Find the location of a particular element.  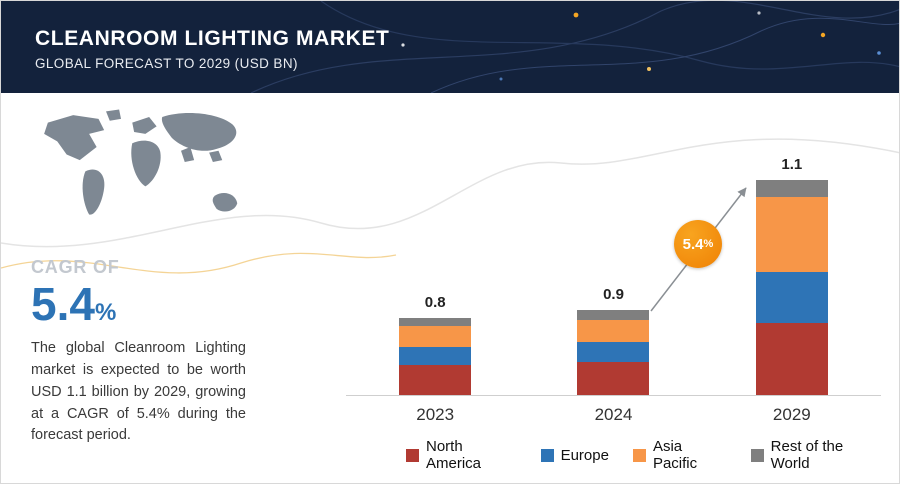

legend-item-rest-of-the-world: Rest of the World is located at coordinates (815, 455).